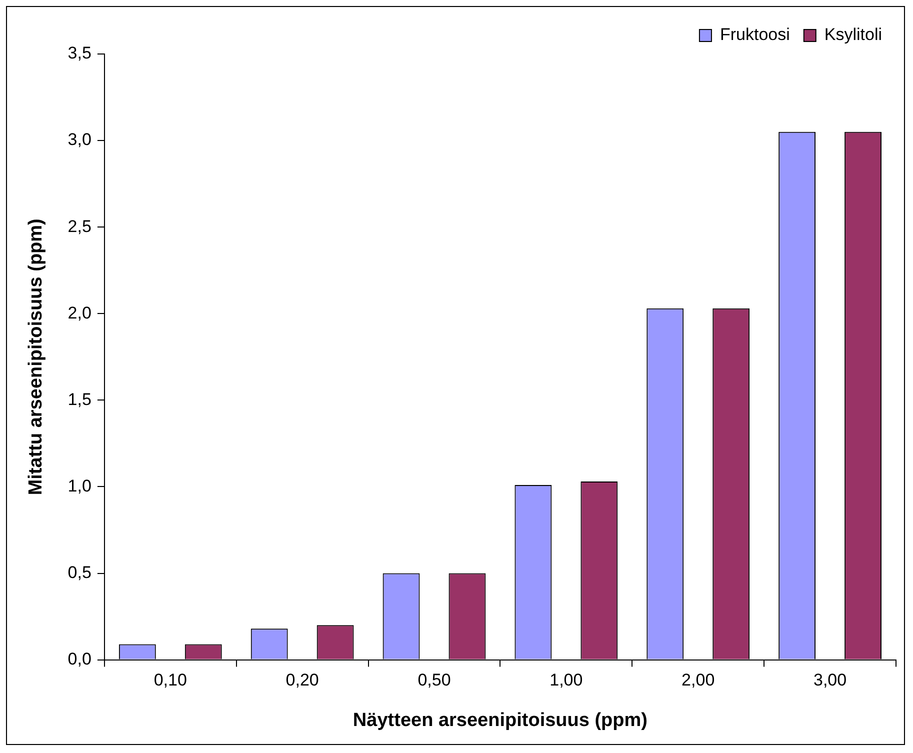 The width and height of the screenshot is (913, 753). I want to click on x-tick-label: 0,20, so click(302, 680).